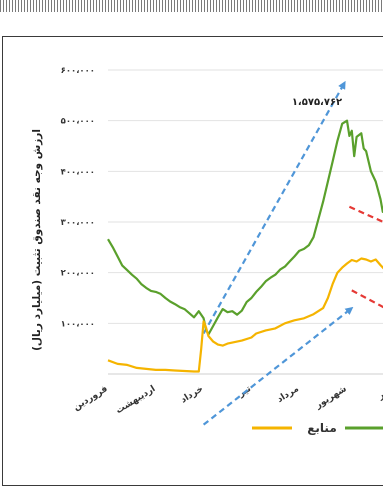 The image size is (383, 493). I want to click on y-axis-label-group: ارزش وجه نقد صندوق تثبیت (میلیارد ریال), so click(37, 240).